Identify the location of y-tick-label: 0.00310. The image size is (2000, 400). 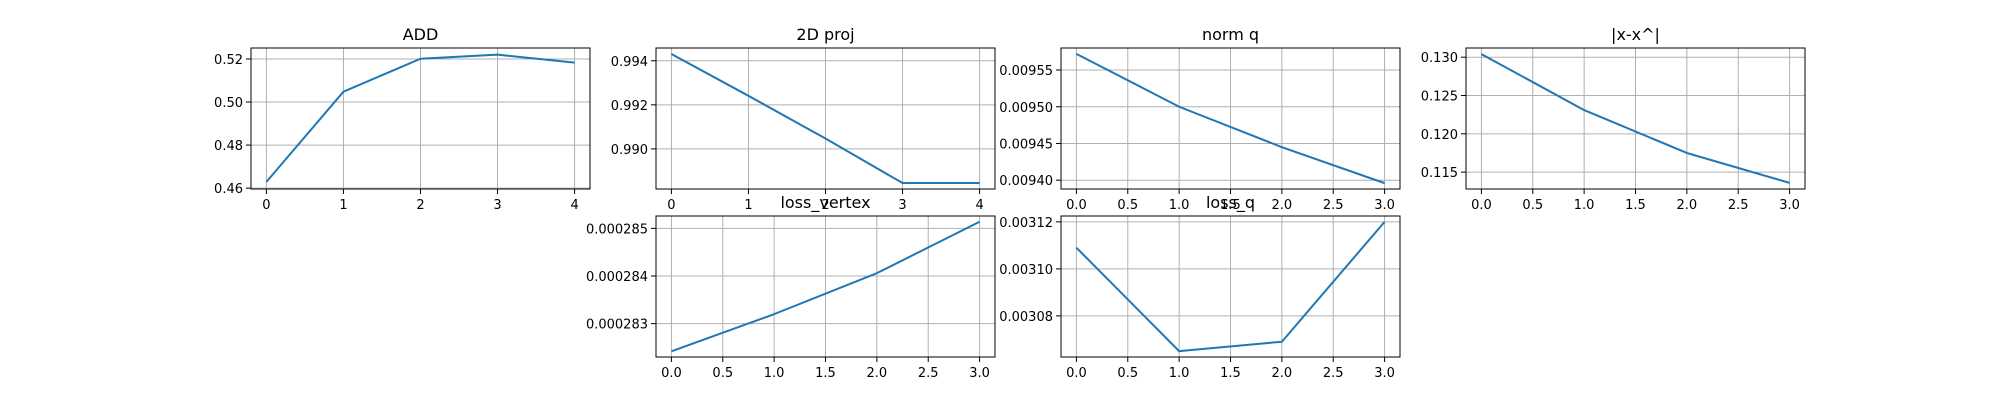
(1026, 270).